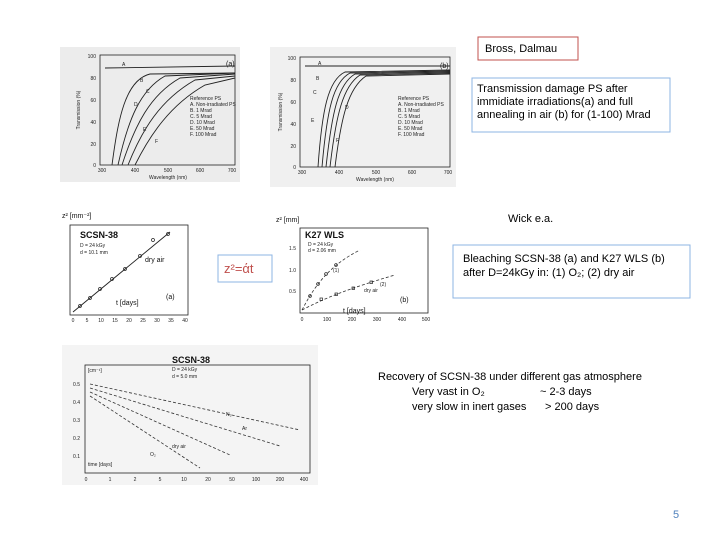 This screenshot has width=720, height=540. I want to click on legend: A. Non-irradiated PS, so click(421, 105).